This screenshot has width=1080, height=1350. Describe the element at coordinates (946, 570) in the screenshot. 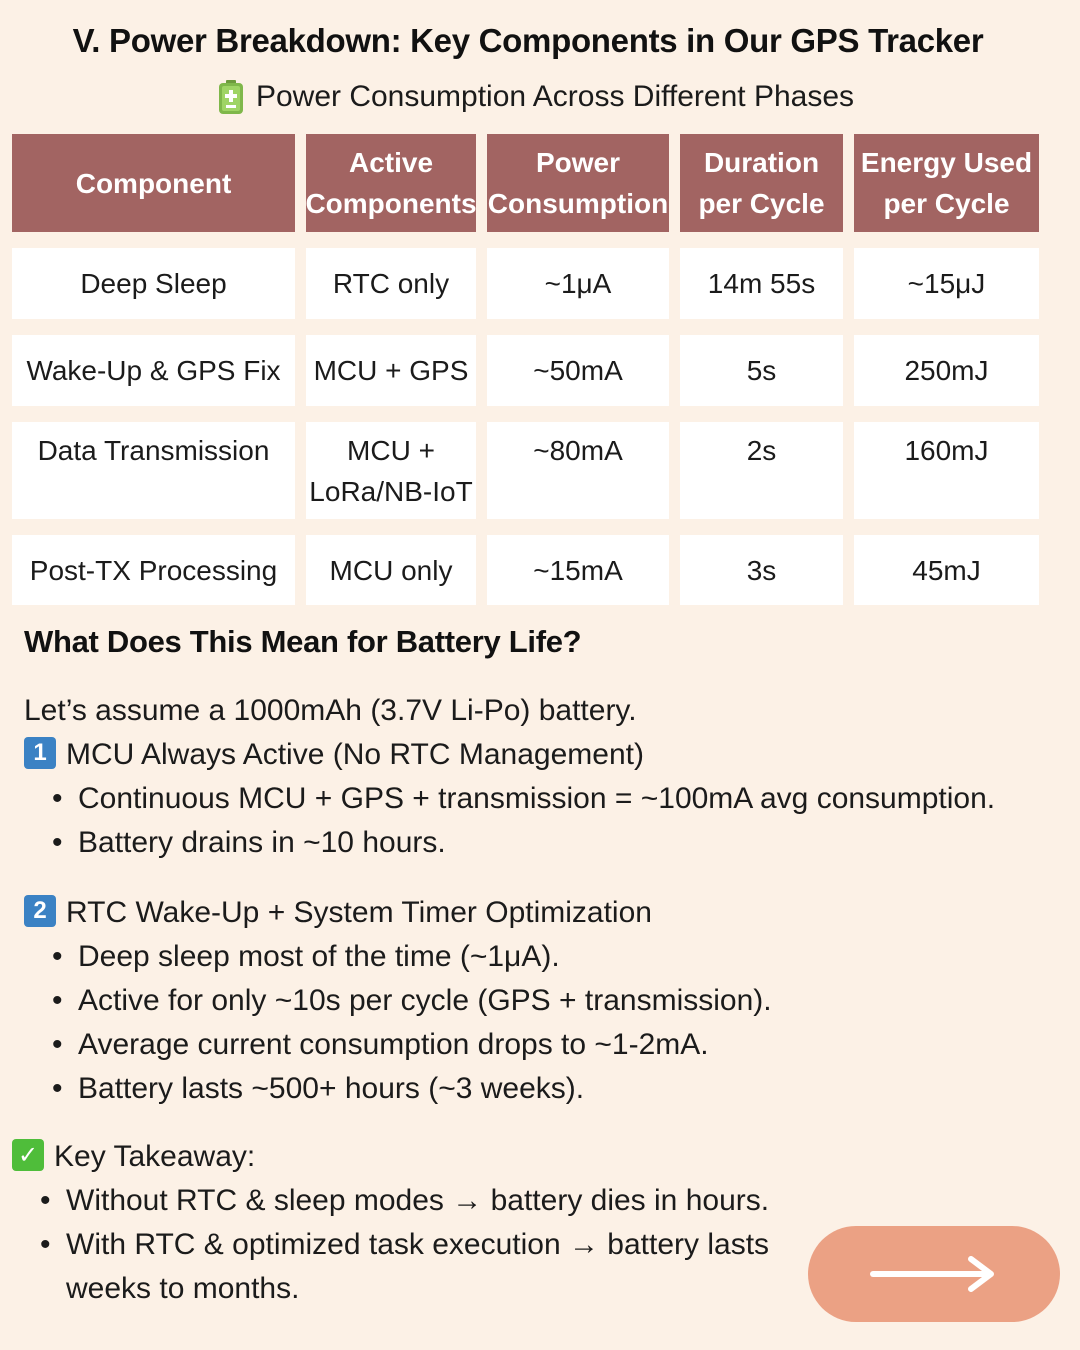

I see `table-cell: 45mJ` at that location.